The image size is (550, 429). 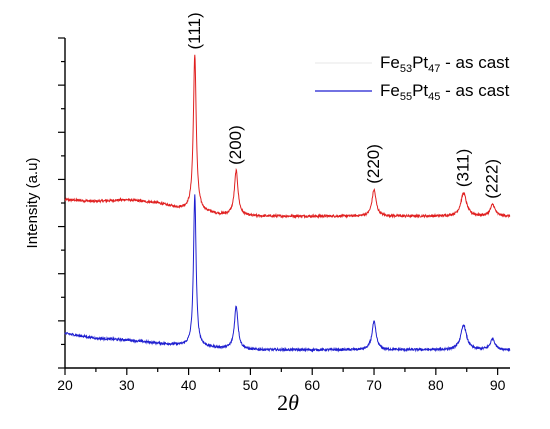 I want to click on x-axis-title: 2θ, so click(x=288, y=402).